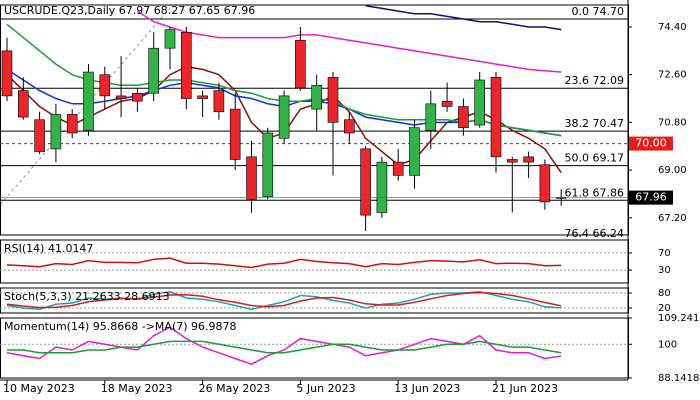 The width and height of the screenshot is (700, 400). What do you see at coordinates (672, 122) in the screenshot?
I see `y-tick-label: 70.80` at bounding box center [672, 122].